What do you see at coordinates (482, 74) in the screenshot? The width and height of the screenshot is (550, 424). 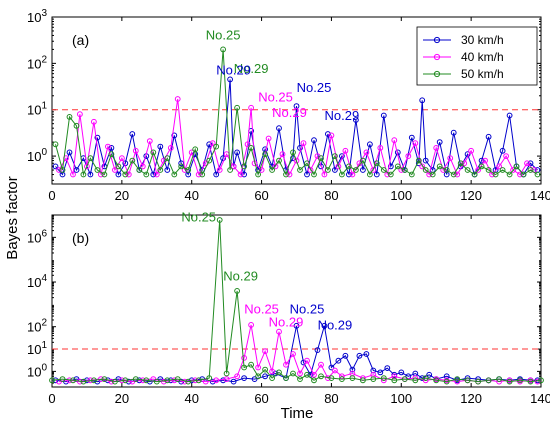 I see `legend-entry: 50 km/h` at bounding box center [482, 74].